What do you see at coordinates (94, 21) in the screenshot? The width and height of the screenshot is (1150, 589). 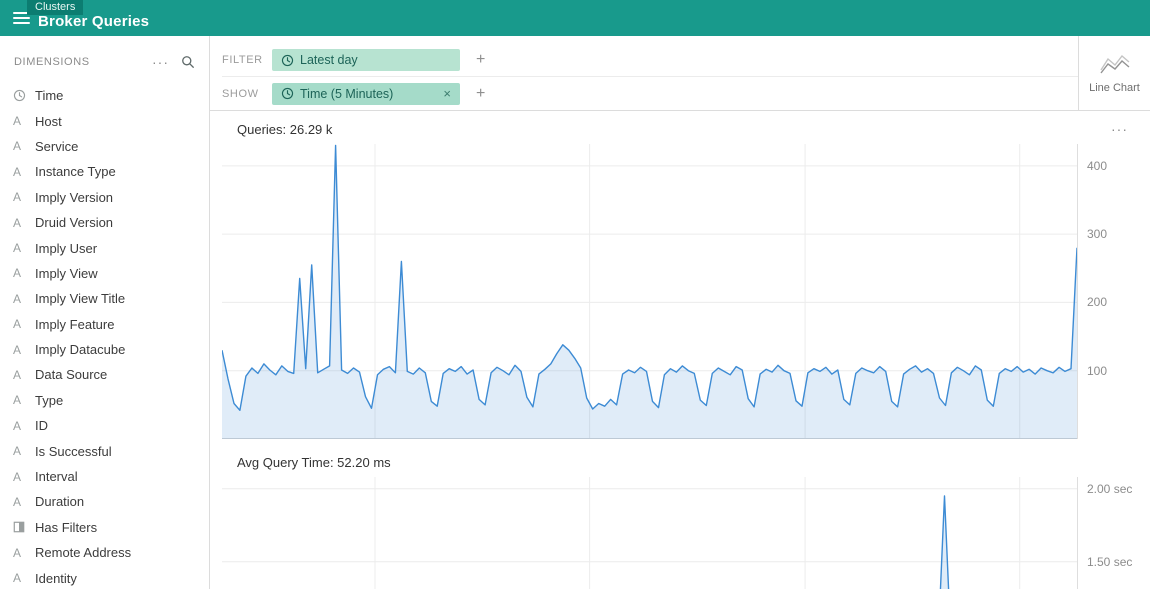 I see `page-title: Broker Queries` at bounding box center [94, 21].